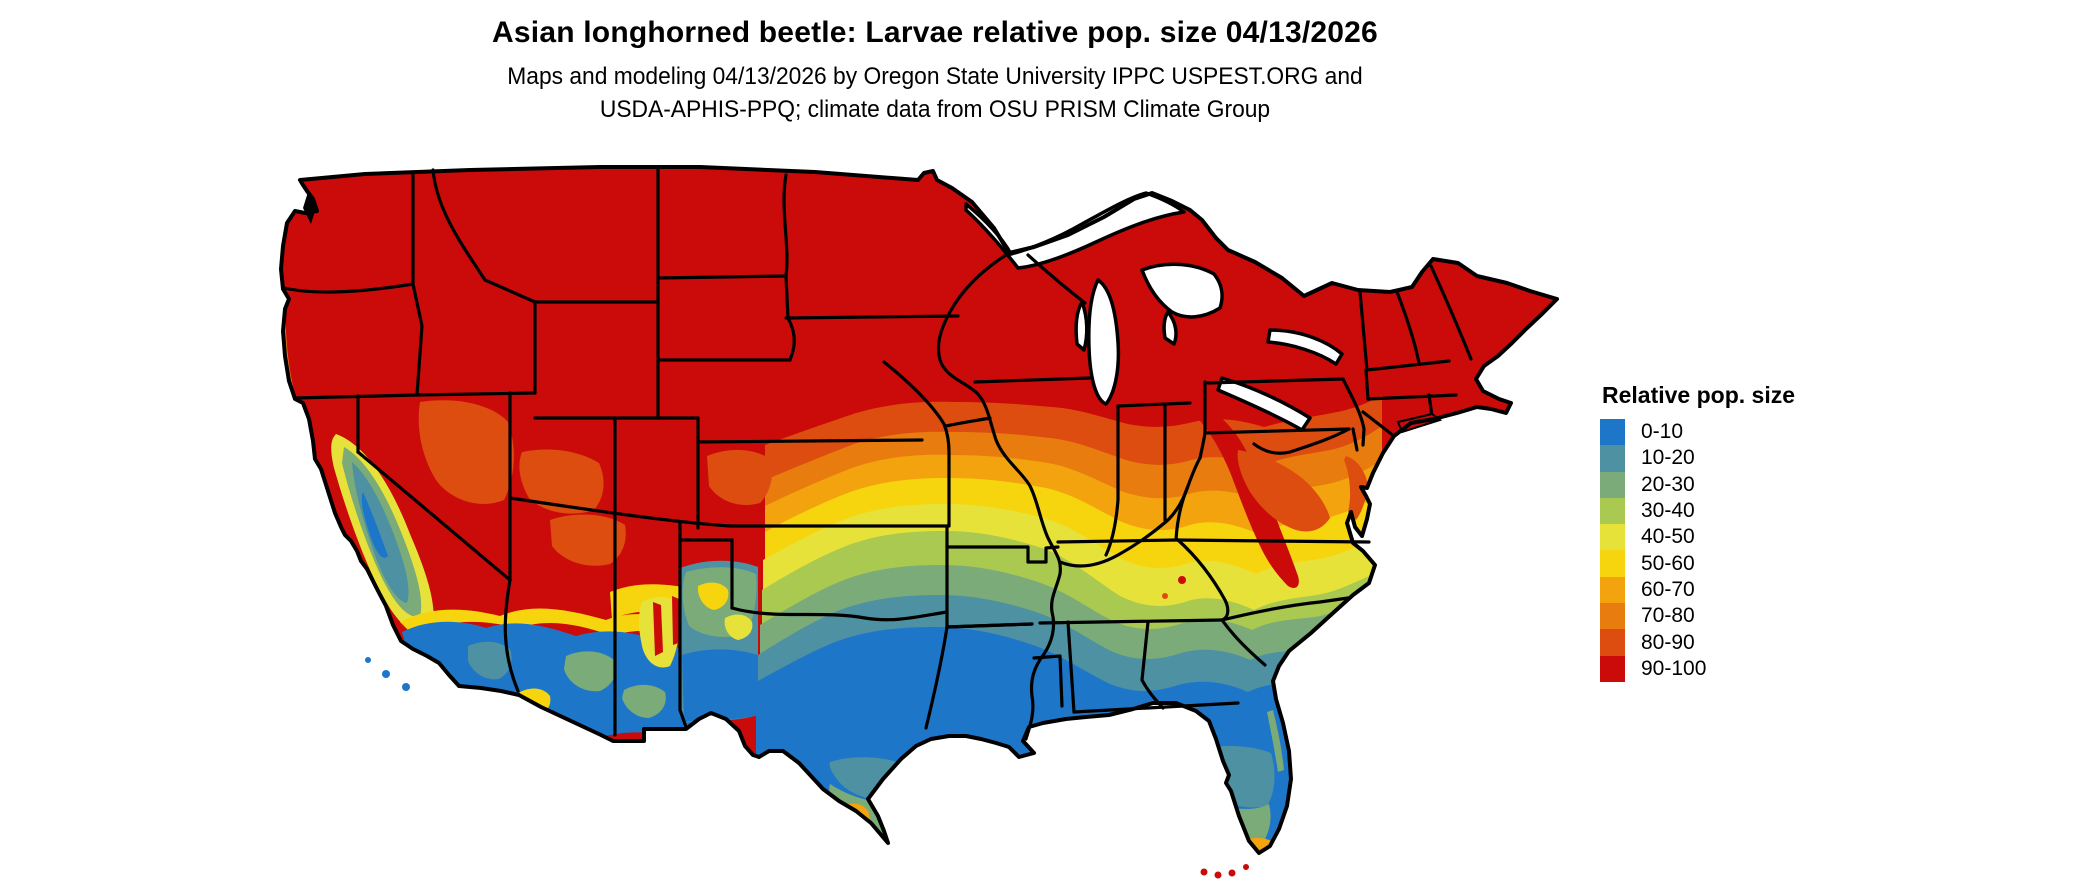 Image resolution: width=2100 pixels, height=892 pixels. What do you see at coordinates (1750, 537) in the screenshot?
I see `legend-item: 40-50` at bounding box center [1750, 537].